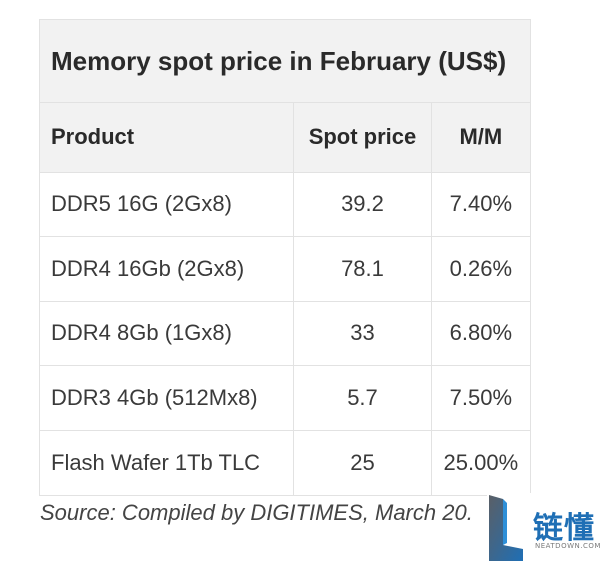 The width and height of the screenshot is (600, 562). I want to click on header-spot-price: Spot price, so click(362, 138).